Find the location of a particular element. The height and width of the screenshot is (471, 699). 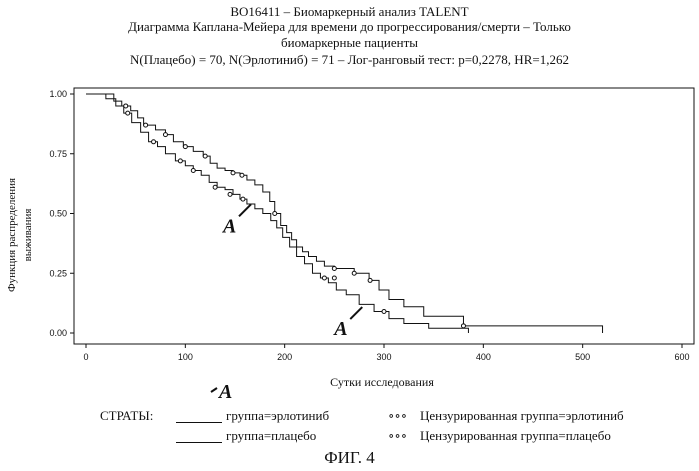

x-tick-label-500: 500 is located at coordinates (582, 357).